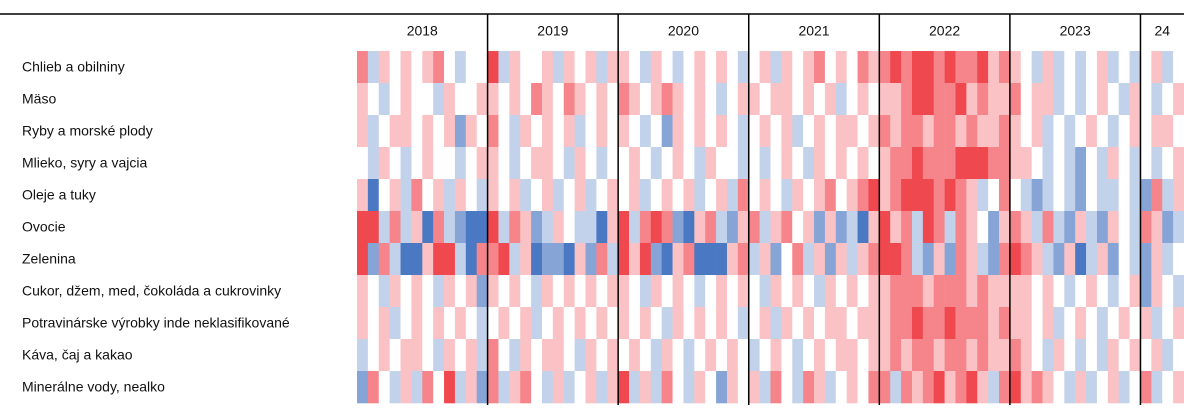 The image size is (1184, 410). What do you see at coordinates (1162, 31) in the screenshot?
I see `year-label: 24` at bounding box center [1162, 31].